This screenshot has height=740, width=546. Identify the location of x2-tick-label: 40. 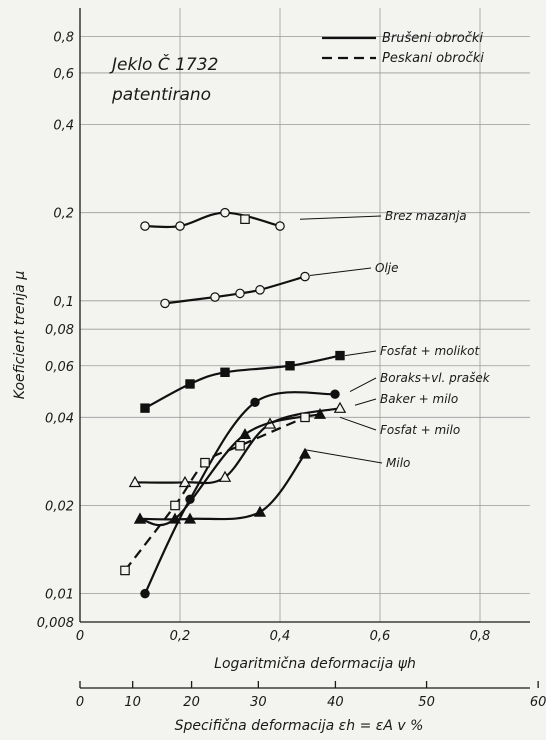
(335, 702).